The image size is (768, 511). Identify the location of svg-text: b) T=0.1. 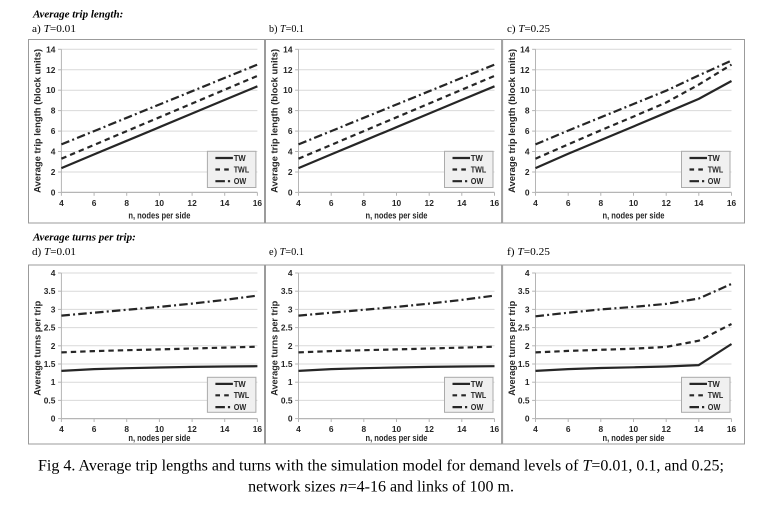
(286, 29).